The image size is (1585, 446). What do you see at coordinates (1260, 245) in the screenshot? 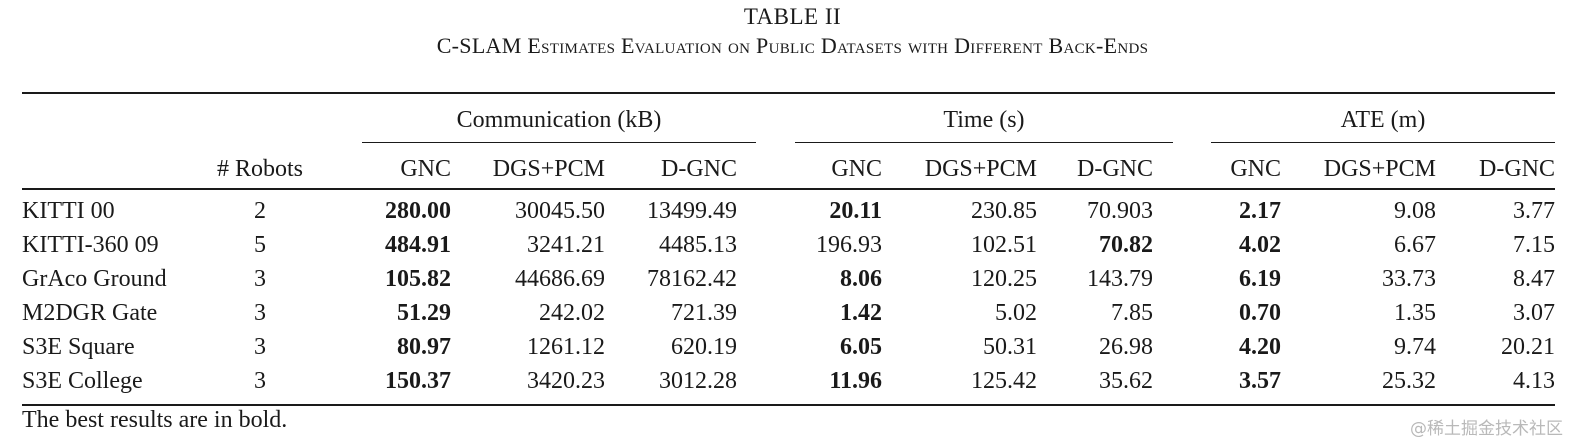
I see `table-cell: 4.02` at bounding box center [1260, 245].